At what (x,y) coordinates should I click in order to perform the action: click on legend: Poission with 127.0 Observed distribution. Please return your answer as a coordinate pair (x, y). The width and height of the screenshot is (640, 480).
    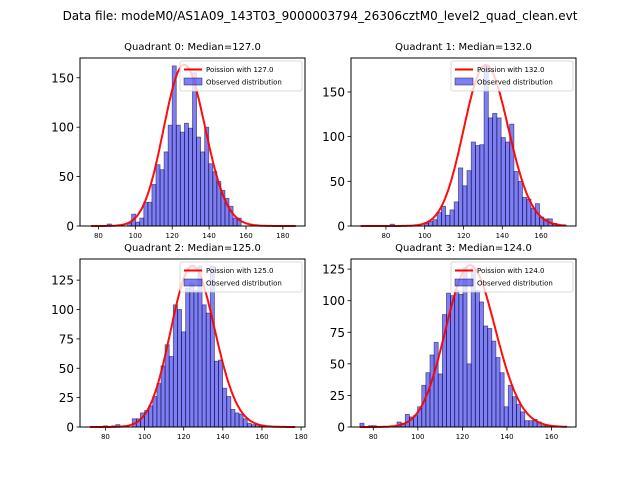
    Looking at the image, I should click on (241, 76).